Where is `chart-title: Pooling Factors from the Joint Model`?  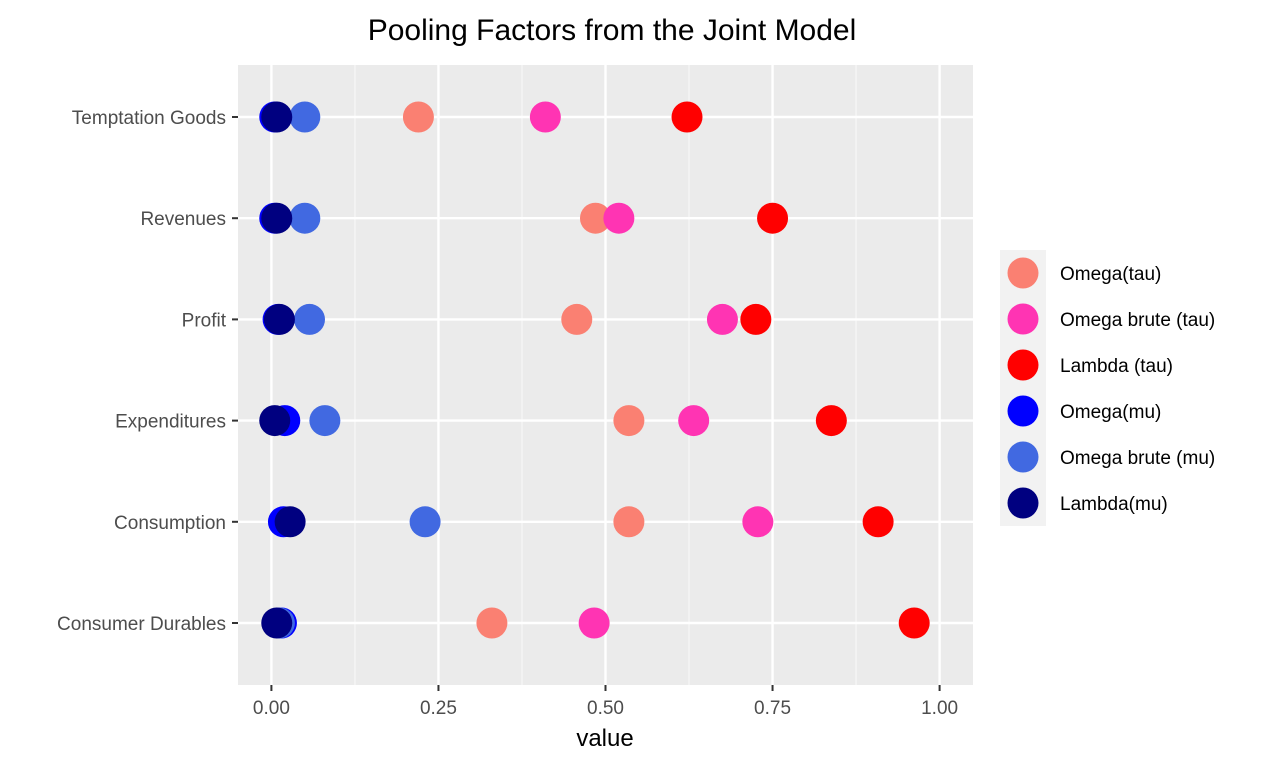
chart-title: Pooling Factors from the Joint Model is located at coordinates (612, 30).